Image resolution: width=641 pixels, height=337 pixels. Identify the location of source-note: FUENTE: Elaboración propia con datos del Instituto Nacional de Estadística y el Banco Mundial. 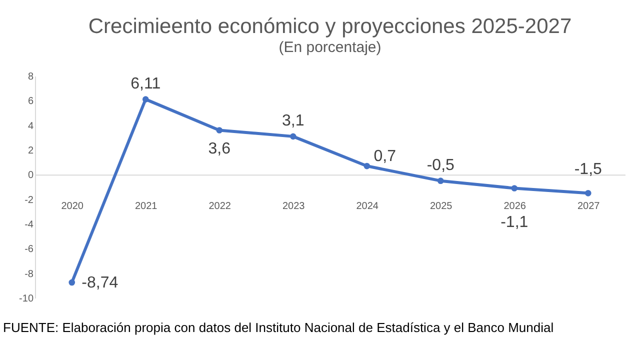
(278, 327).